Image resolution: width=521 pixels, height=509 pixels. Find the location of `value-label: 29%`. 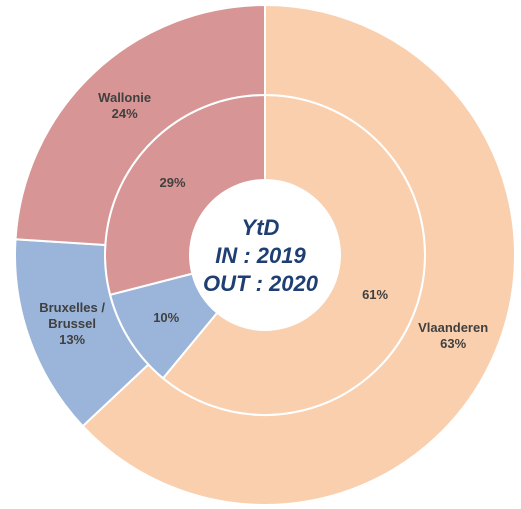

value-label: 29% is located at coordinates (172, 183).